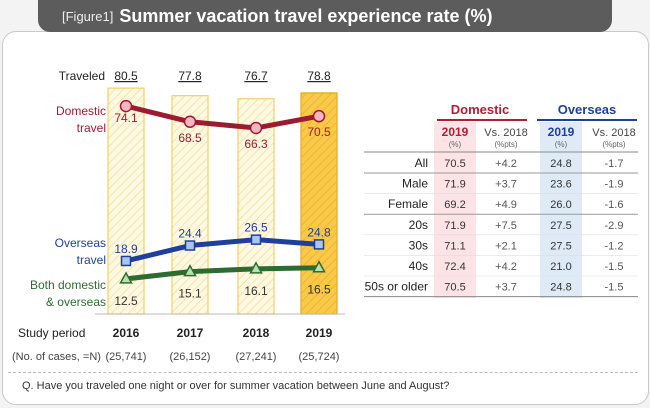  Describe the element at coordinates (190, 138) in the screenshot. I see `series-value-0-1: 68.5` at that location.